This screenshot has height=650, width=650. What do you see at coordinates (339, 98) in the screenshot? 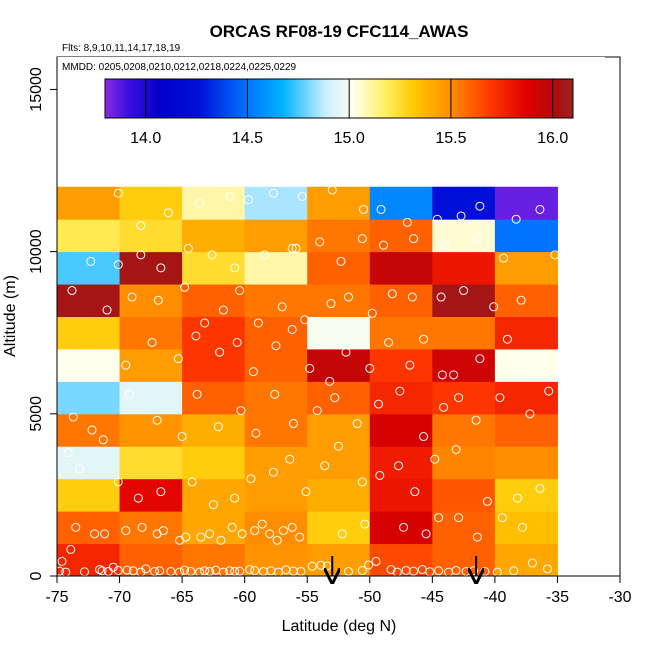
I see `colorbar` at bounding box center [339, 98].